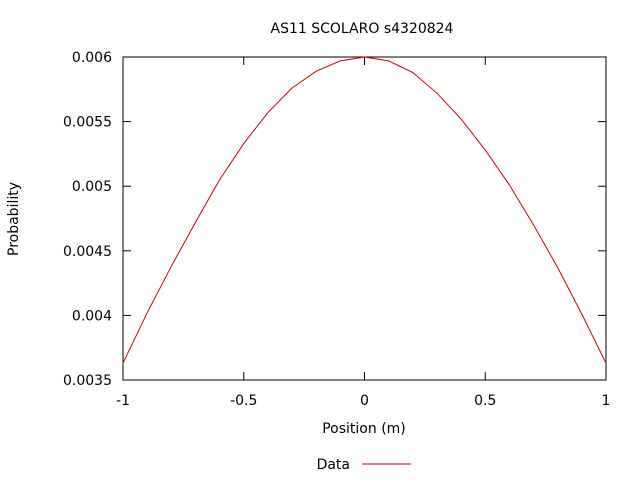  Describe the element at coordinates (87, 252) in the screenshot. I see `y-tick-label: 0.0045` at that location.